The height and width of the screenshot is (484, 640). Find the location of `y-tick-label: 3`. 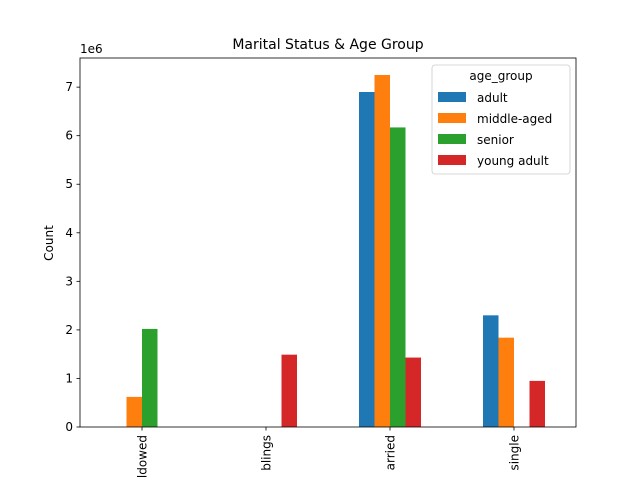

y-tick-label: 3 is located at coordinates (69, 281).